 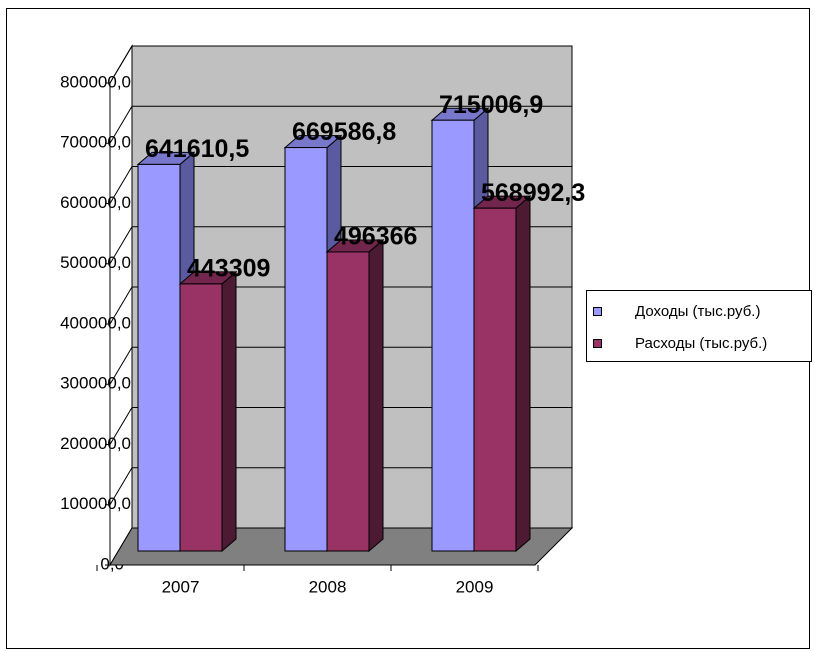 I want to click on y-tick-label: 500000,0, so click(x=95, y=262).